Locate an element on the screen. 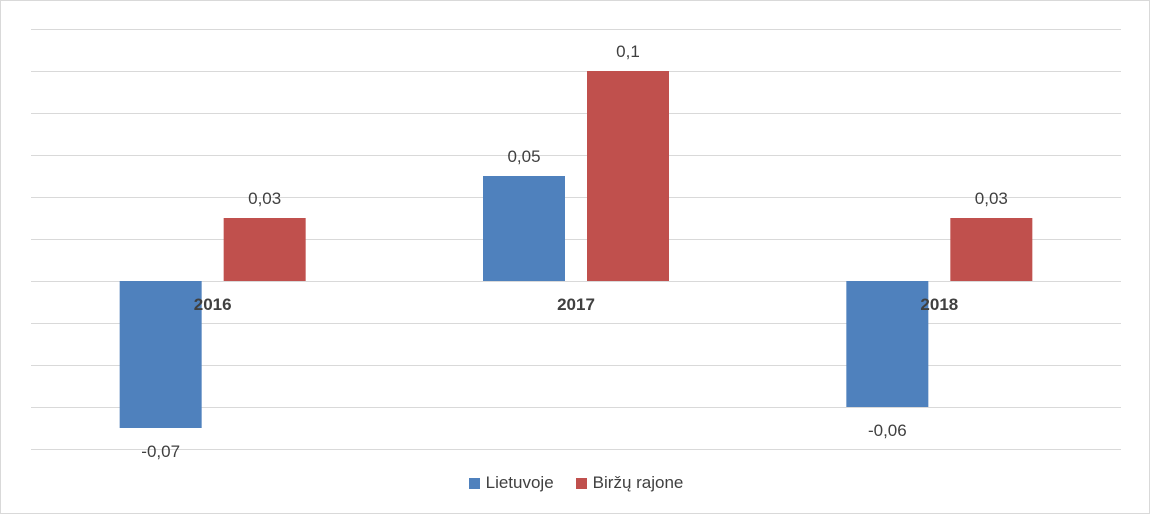 The image size is (1150, 515). category-label-2017: 2017 is located at coordinates (576, 304).